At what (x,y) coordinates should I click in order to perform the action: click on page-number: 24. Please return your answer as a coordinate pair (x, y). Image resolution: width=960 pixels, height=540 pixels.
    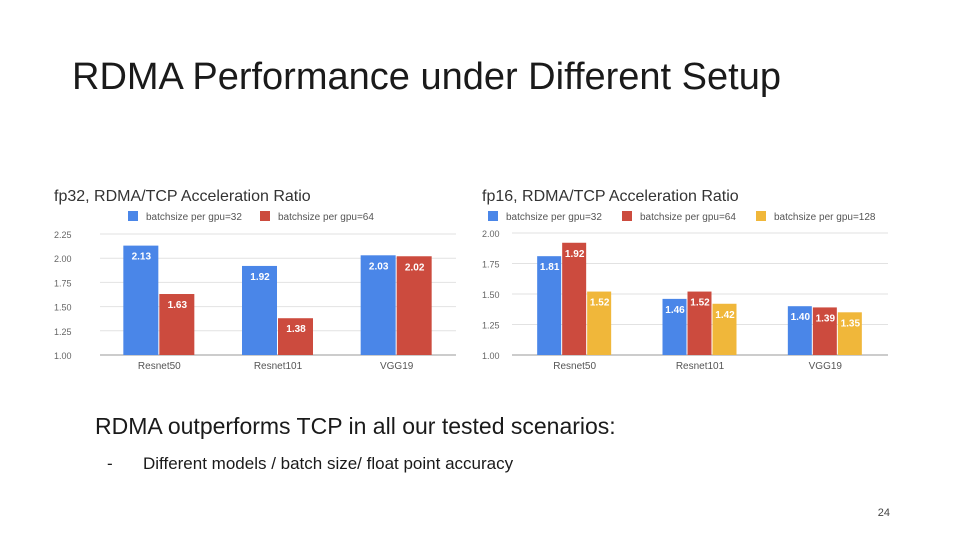
    Looking at the image, I should click on (883, 513).